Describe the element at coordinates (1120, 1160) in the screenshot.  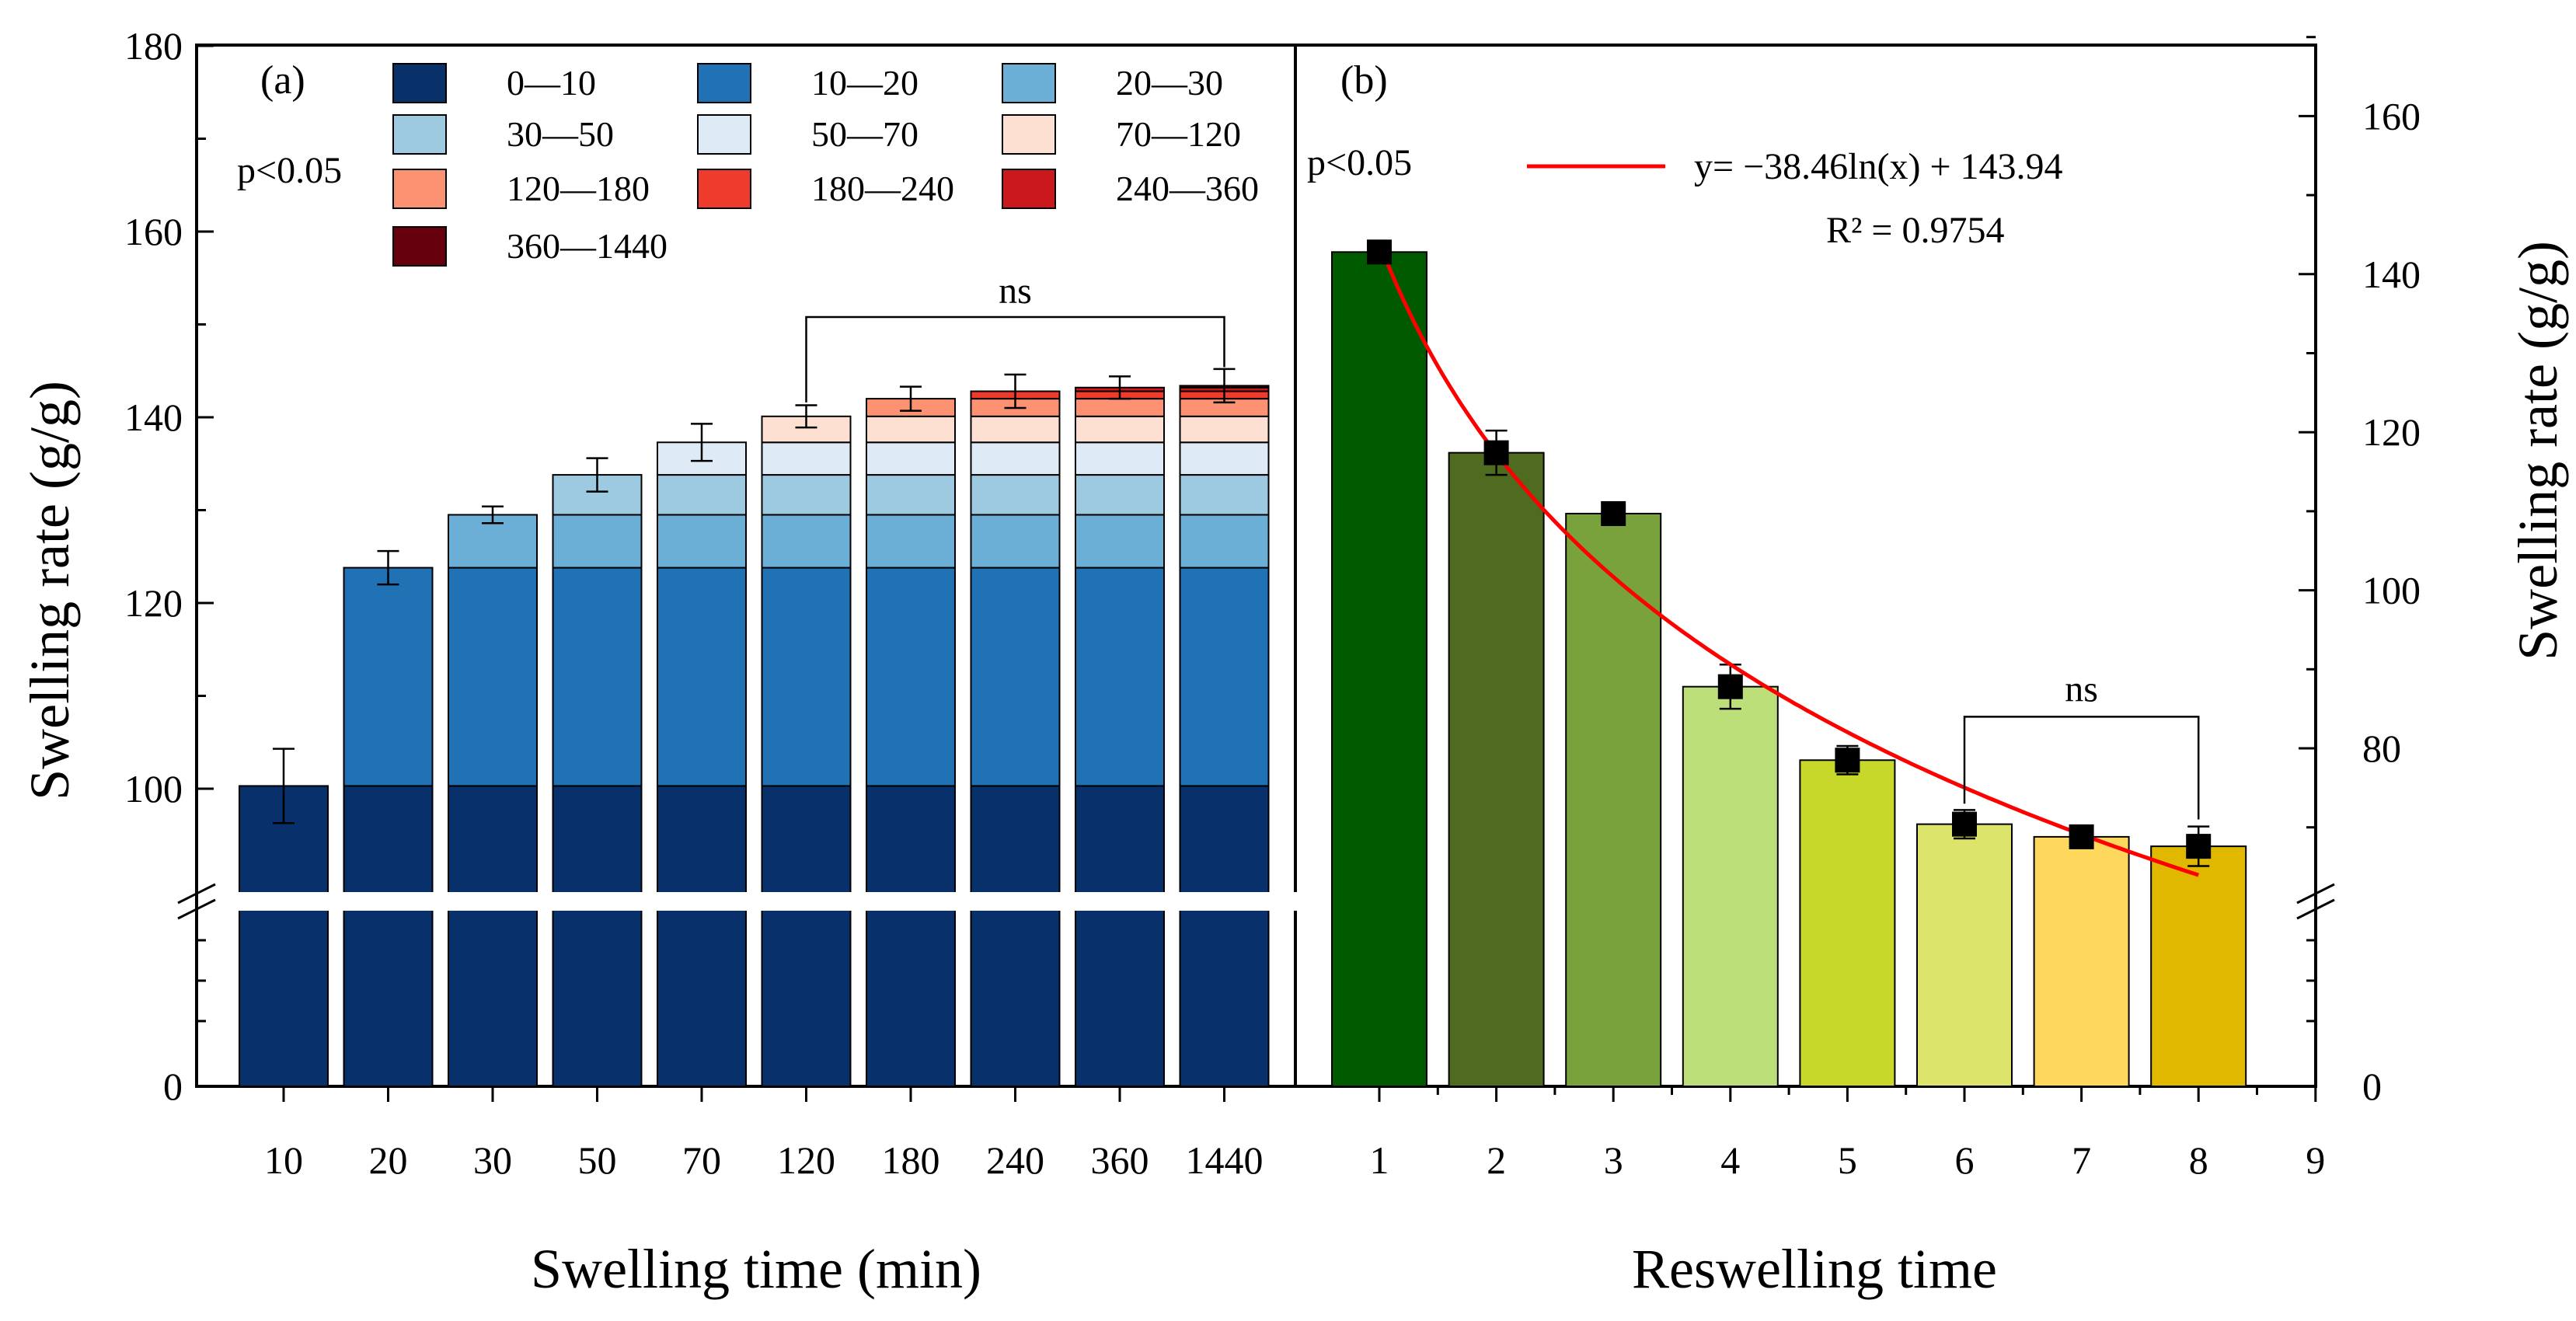
I see `x-axis-a-tick-label: 360` at that location.